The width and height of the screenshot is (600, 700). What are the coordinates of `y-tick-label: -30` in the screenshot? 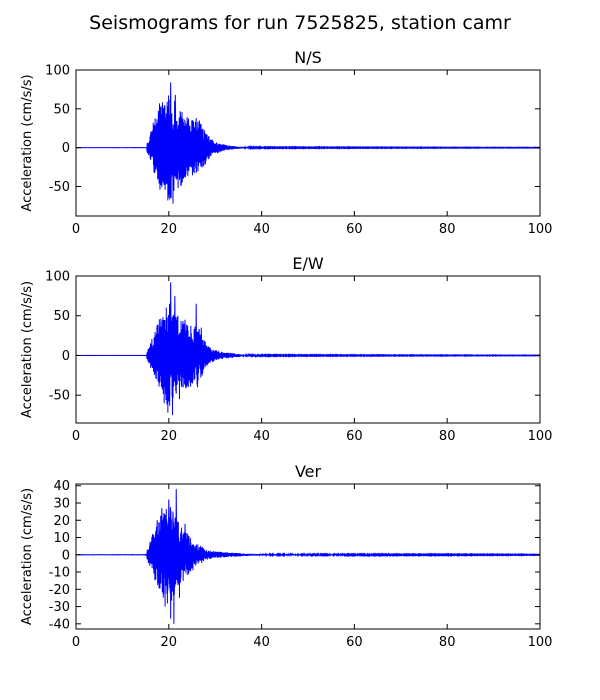 It's located at (59, 607).